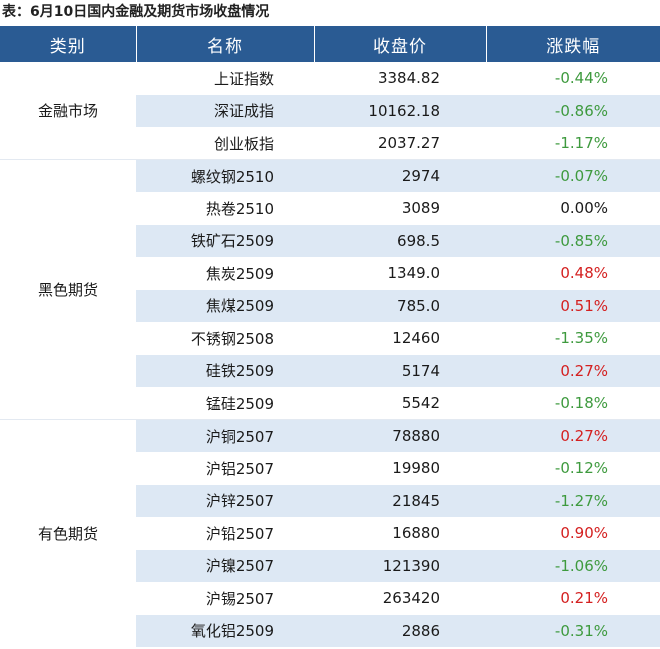  Describe the element at coordinates (584, 208) in the screenshot. I see `change-percent-cell: 0.00%` at that location.